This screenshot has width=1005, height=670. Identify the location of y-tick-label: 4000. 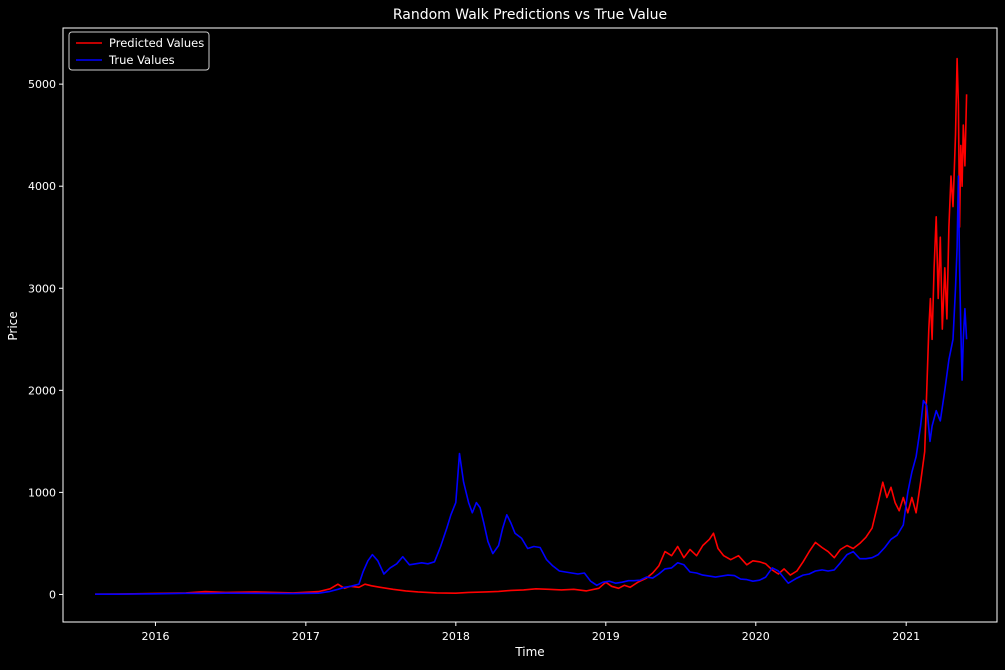
(42, 186).